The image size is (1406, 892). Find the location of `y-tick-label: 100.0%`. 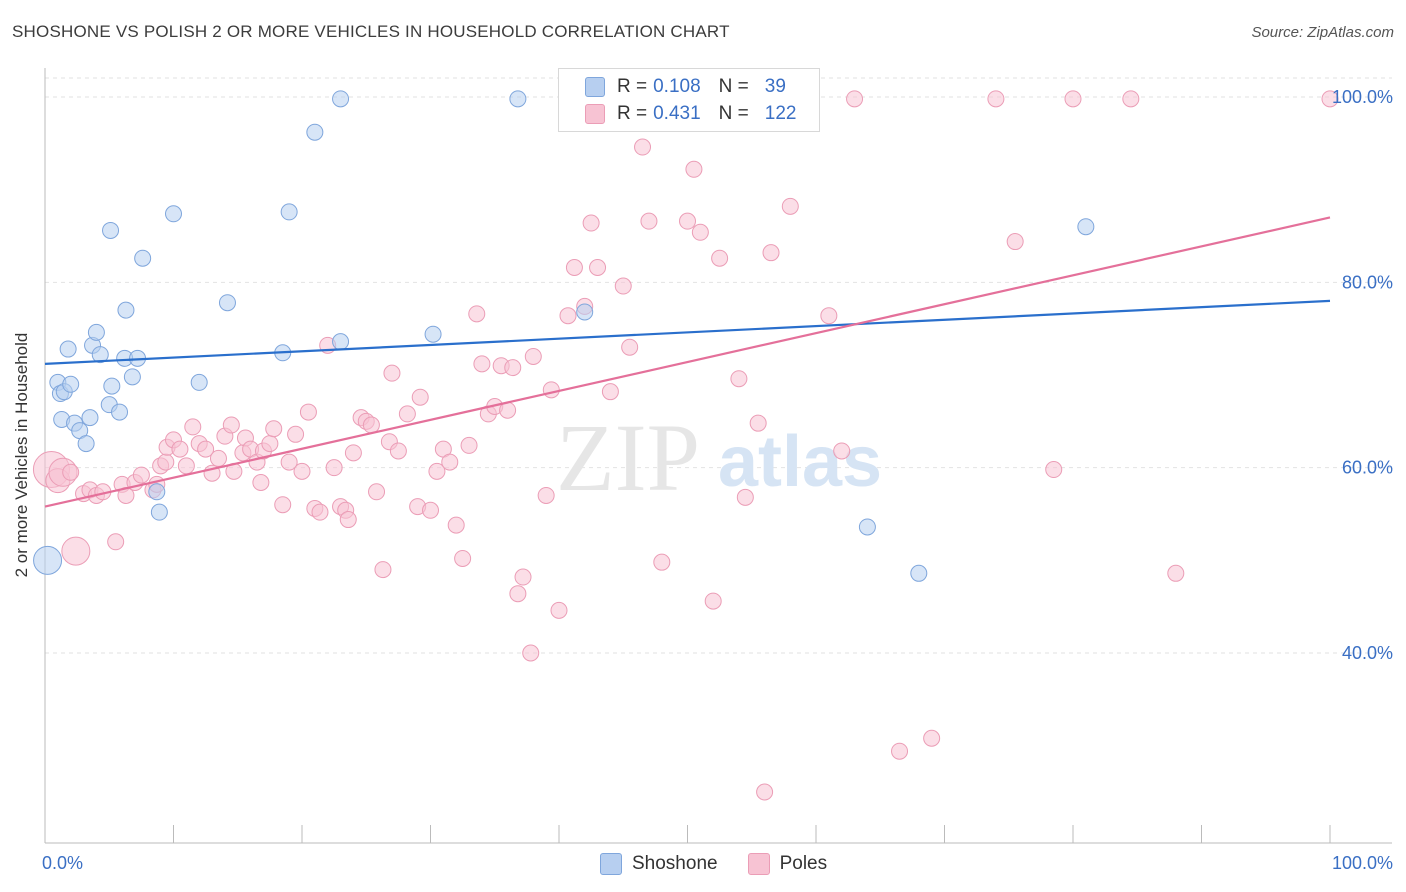

y-tick-label: 100.0% is located at coordinates (1362, 97).